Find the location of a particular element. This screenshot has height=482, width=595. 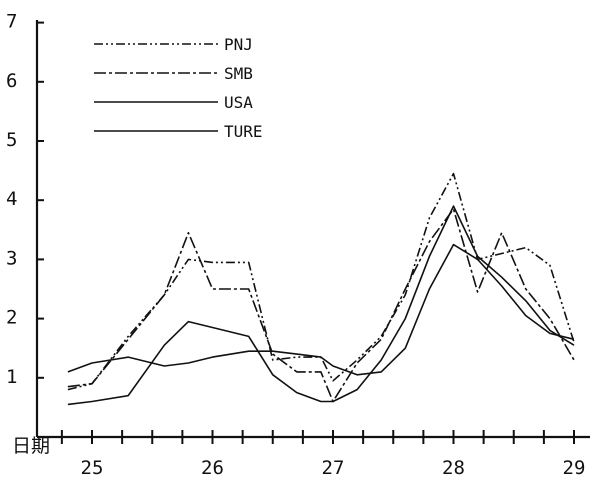

x-tick-label: 26 is located at coordinates (212, 468).